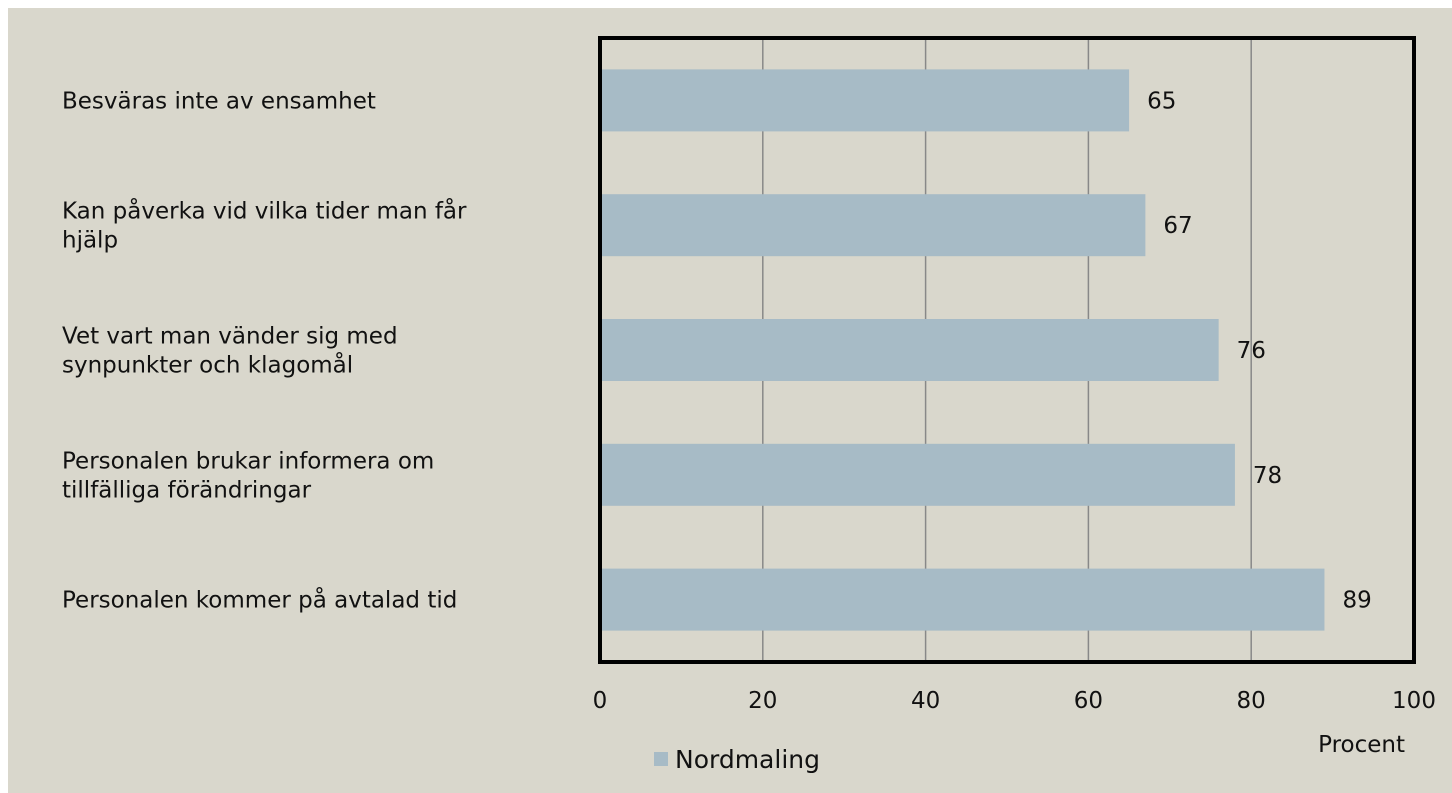 This screenshot has width=1452, height=793. What do you see at coordinates (1251, 701) in the screenshot?
I see `x-tick-label-80: 80` at bounding box center [1251, 701].